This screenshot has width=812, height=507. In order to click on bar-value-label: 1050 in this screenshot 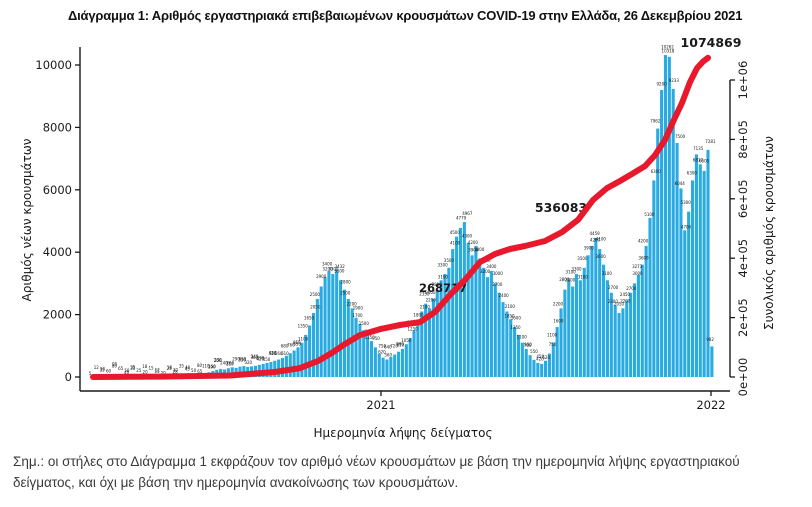, I will do `click(406, 340)`.